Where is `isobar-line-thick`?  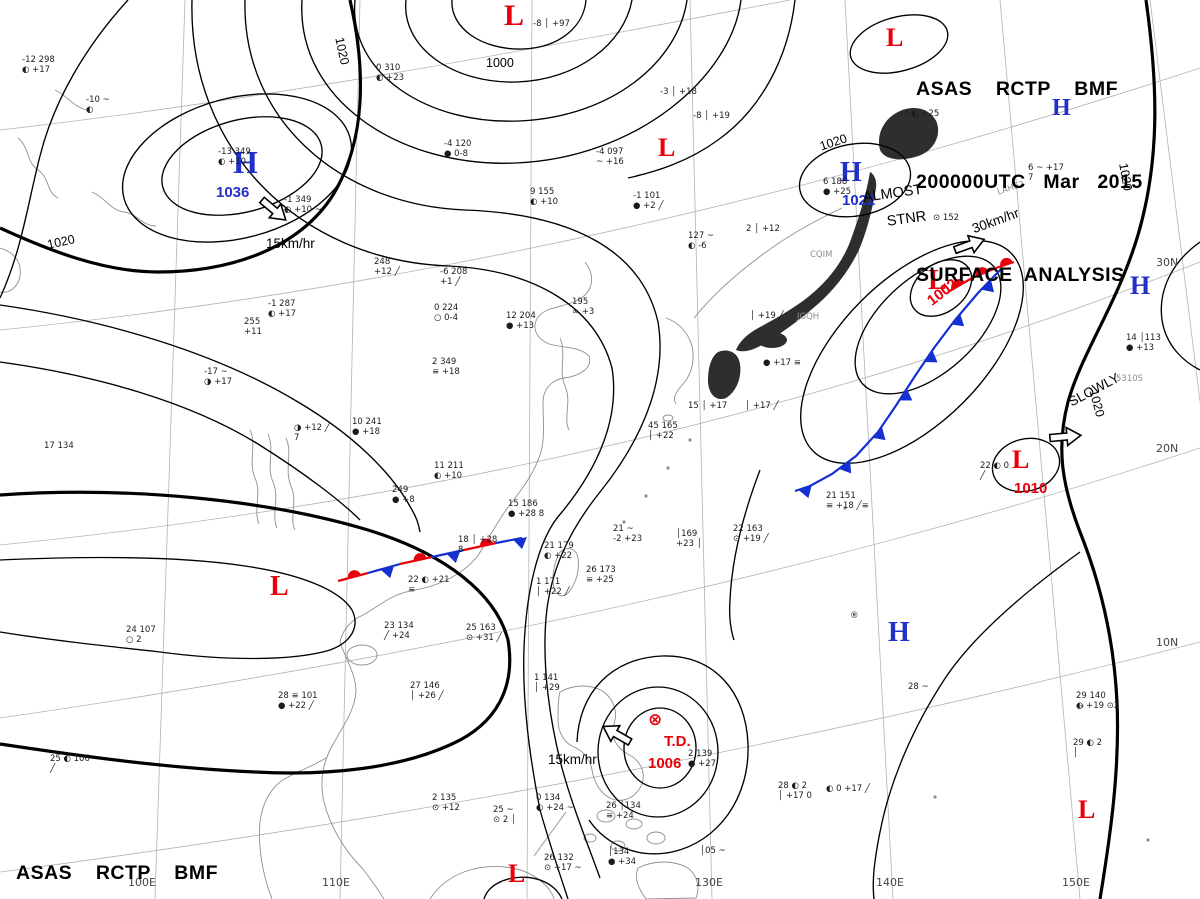 isobar-line-thick is located at coordinates (181, 137).